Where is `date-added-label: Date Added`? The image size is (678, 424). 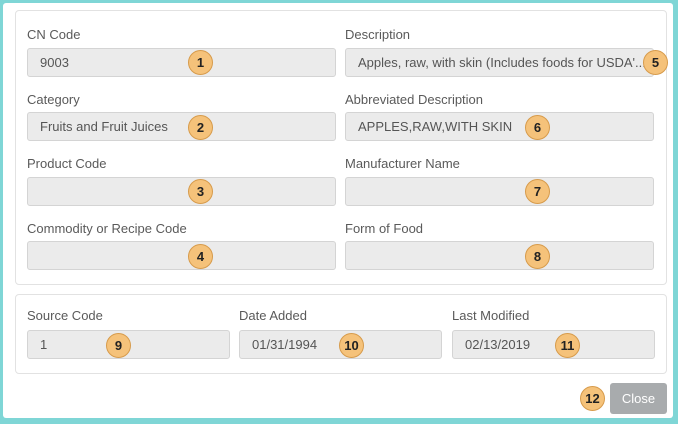
date-added-label: Date Added is located at coordinates (273, 315).